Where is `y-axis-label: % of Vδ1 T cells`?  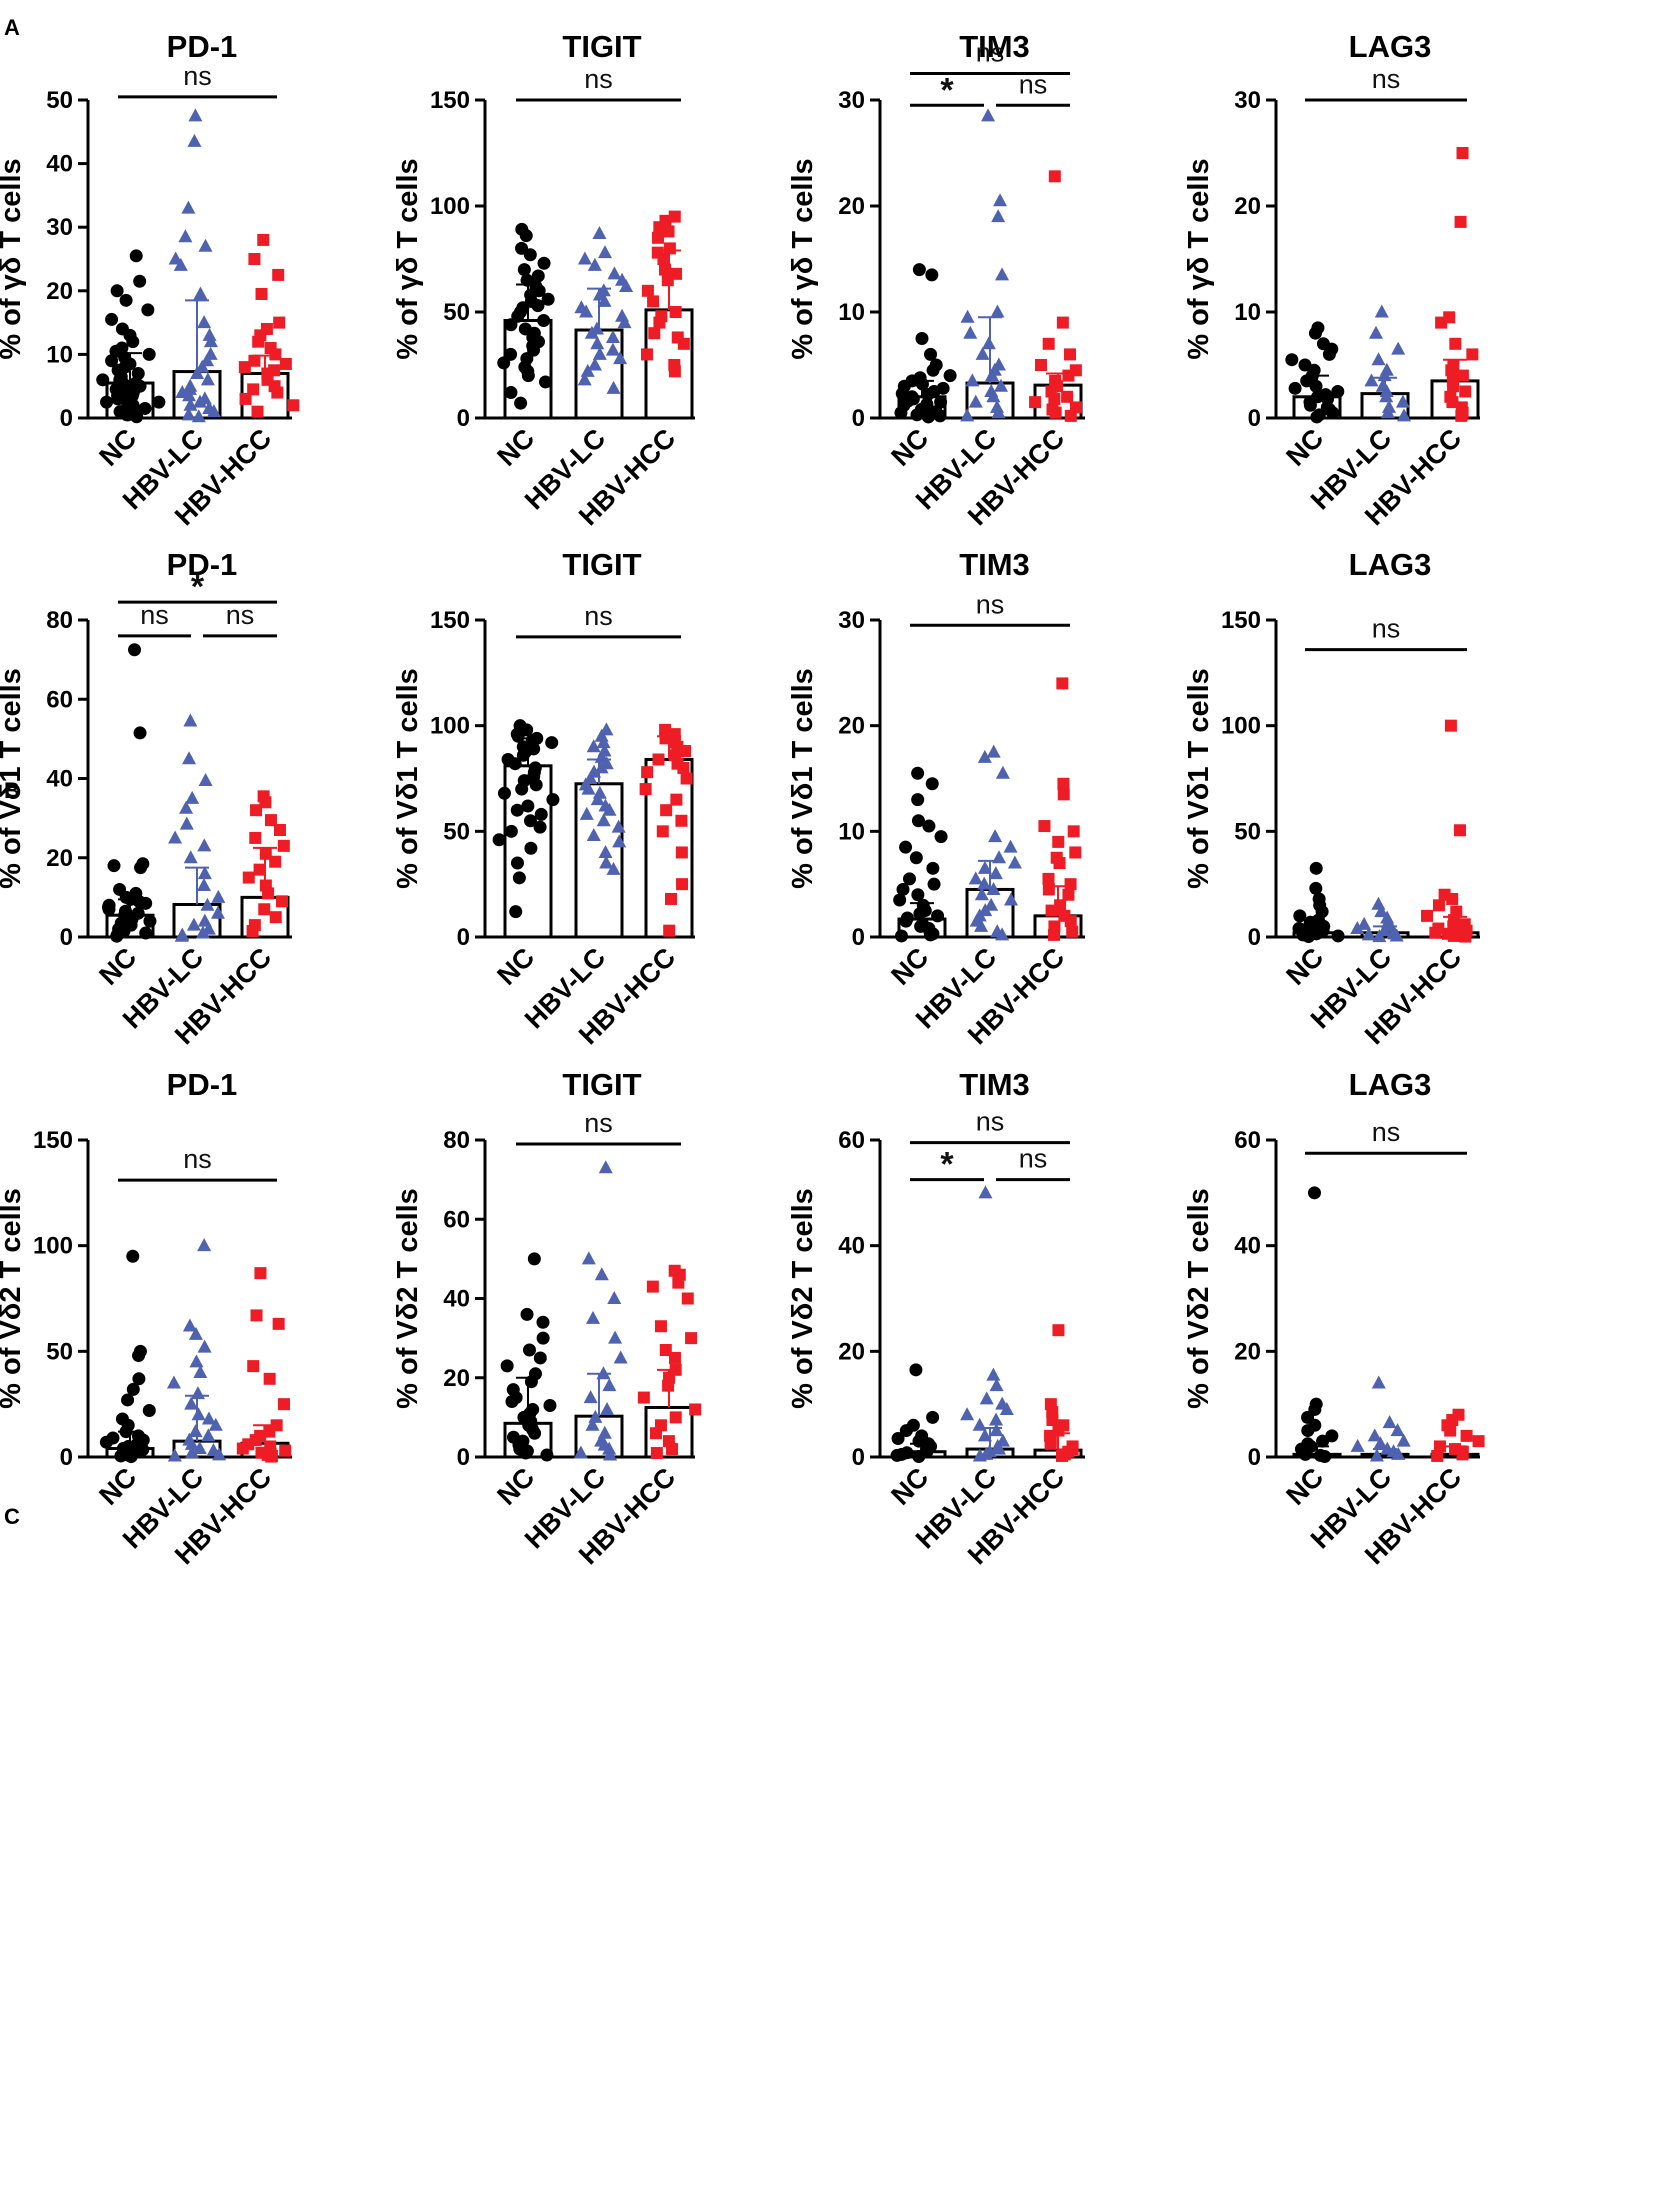 y-axis-label: % of Vδ1 T cells is located at coordinates (1199, 778).